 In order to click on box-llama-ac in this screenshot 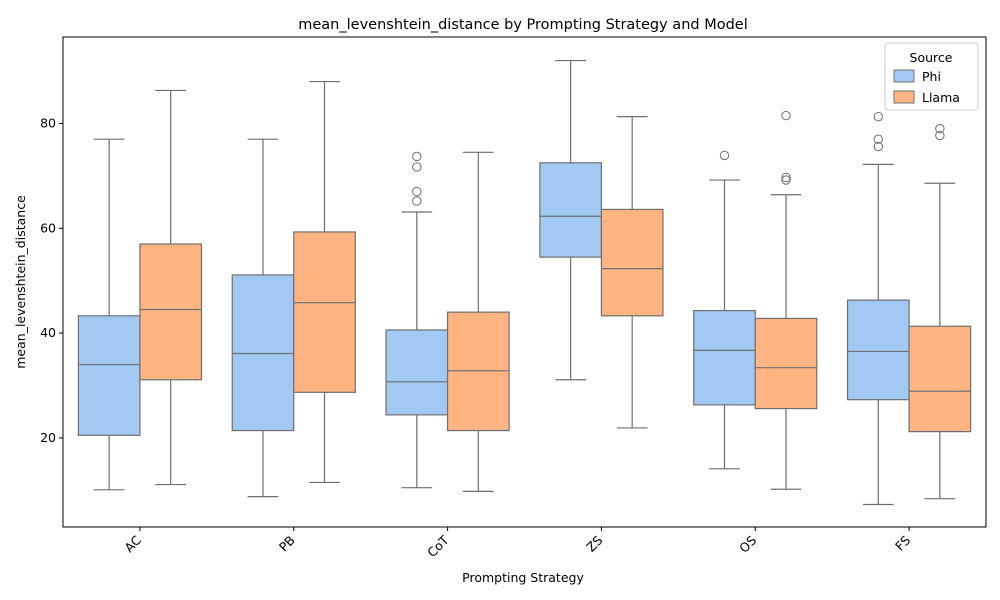, I will do `click(171, 287)`.